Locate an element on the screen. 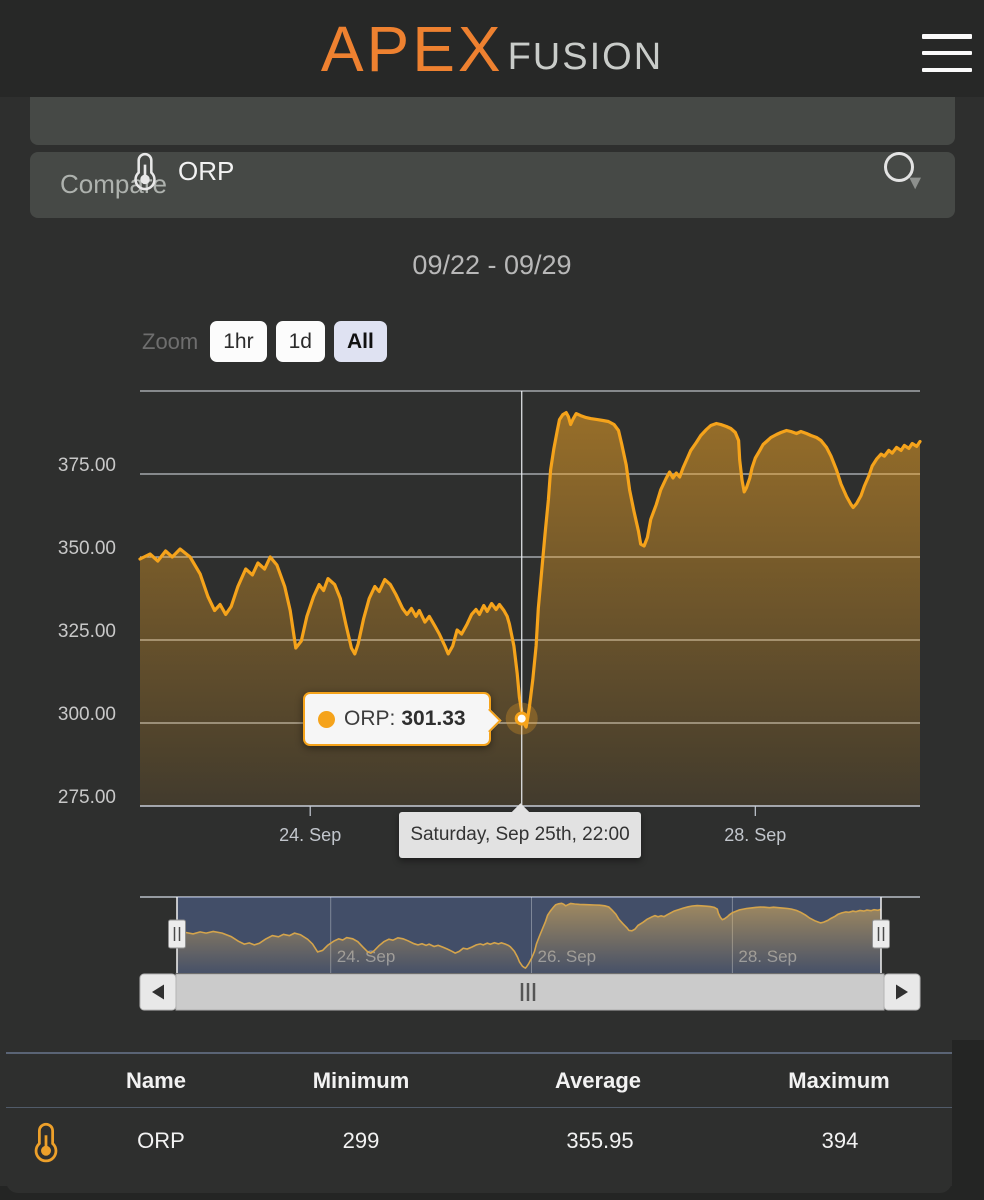 This screenshot has width=984, height=1200. row-maximum: 394 is located at coordinates (840, 1140).